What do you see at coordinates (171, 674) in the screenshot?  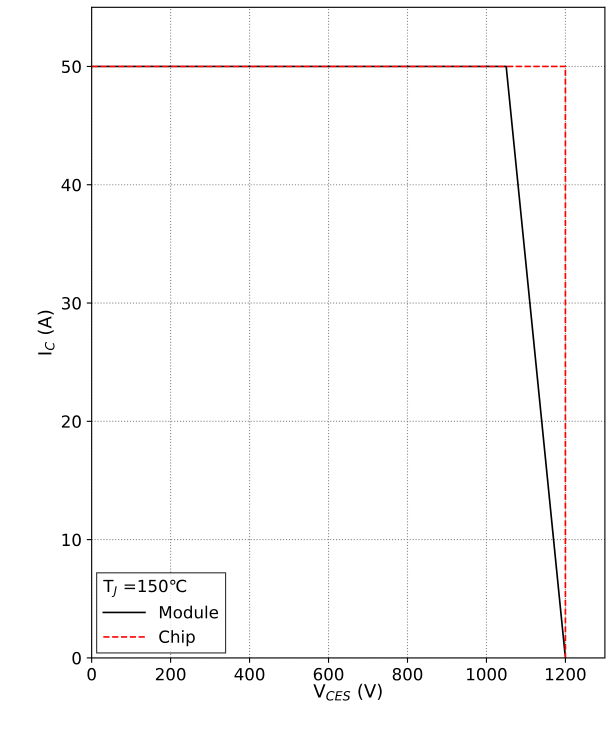 I see `x-tick-label: 200` at bounding box center [171, 674].